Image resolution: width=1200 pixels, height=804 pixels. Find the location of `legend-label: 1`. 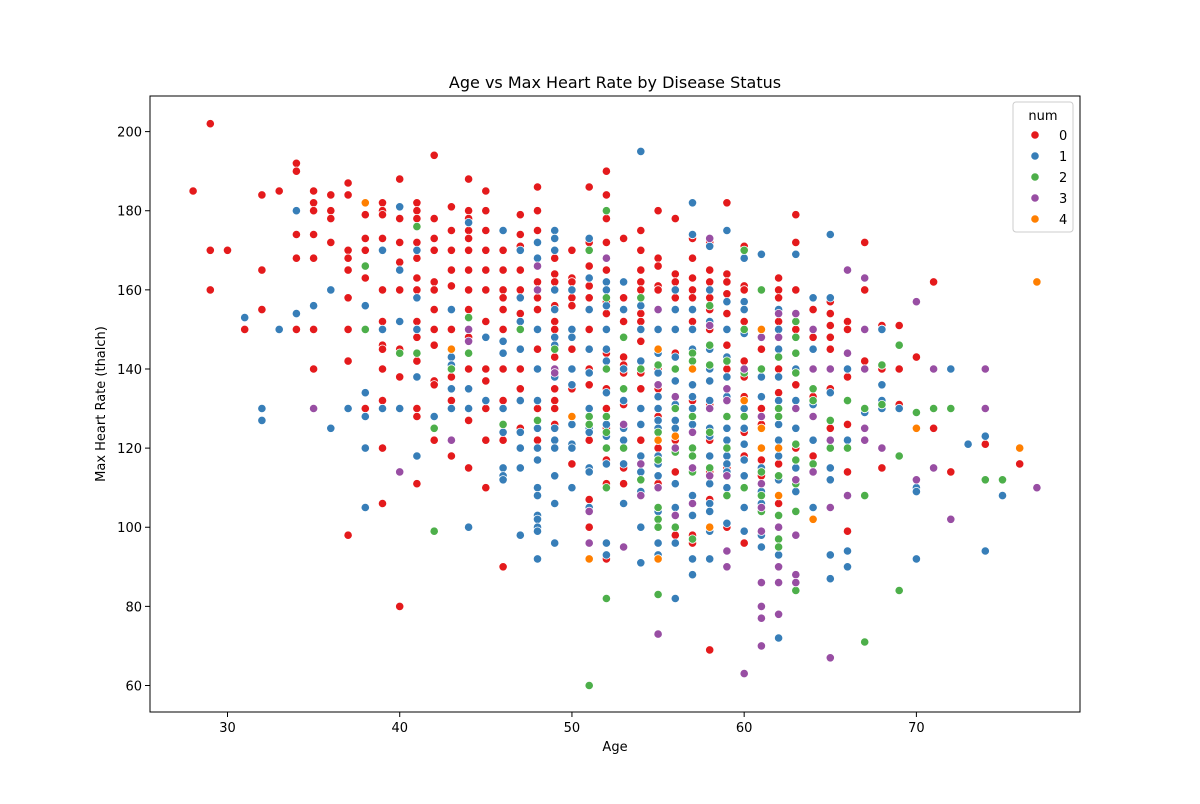

legend-label: 1 is located at coordinates (1063, 157).